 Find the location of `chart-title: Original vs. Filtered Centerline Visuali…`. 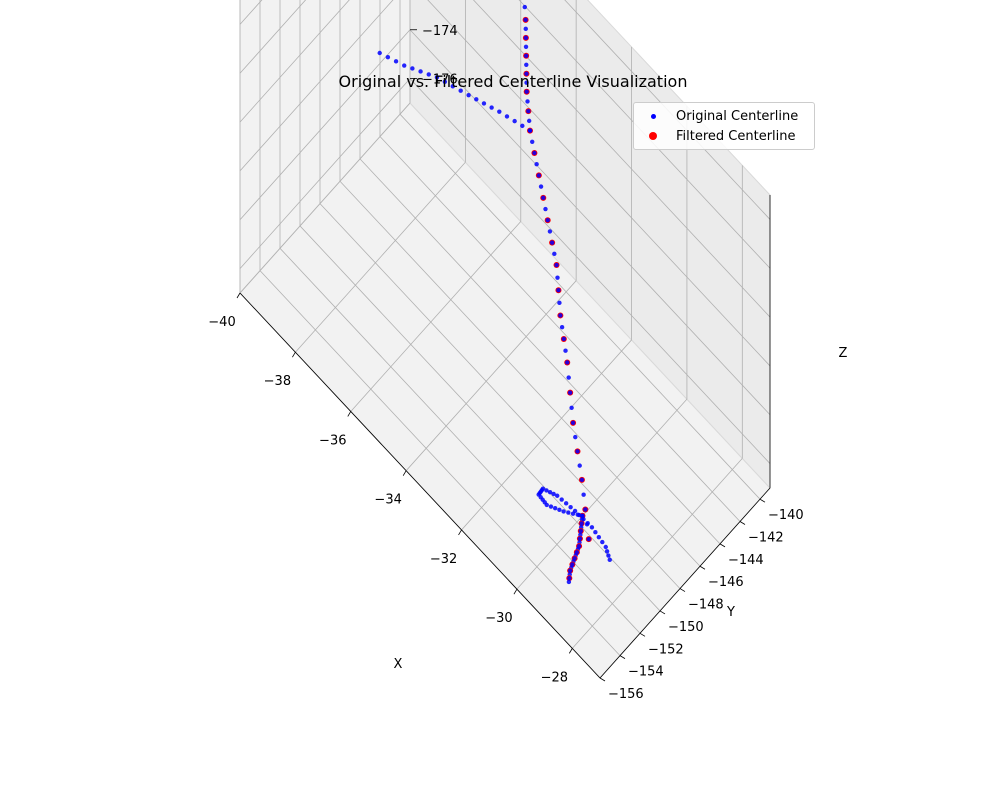

chart-title: Original vs. Filtered Centerline Visuali… is located at coordinates (513, 81).